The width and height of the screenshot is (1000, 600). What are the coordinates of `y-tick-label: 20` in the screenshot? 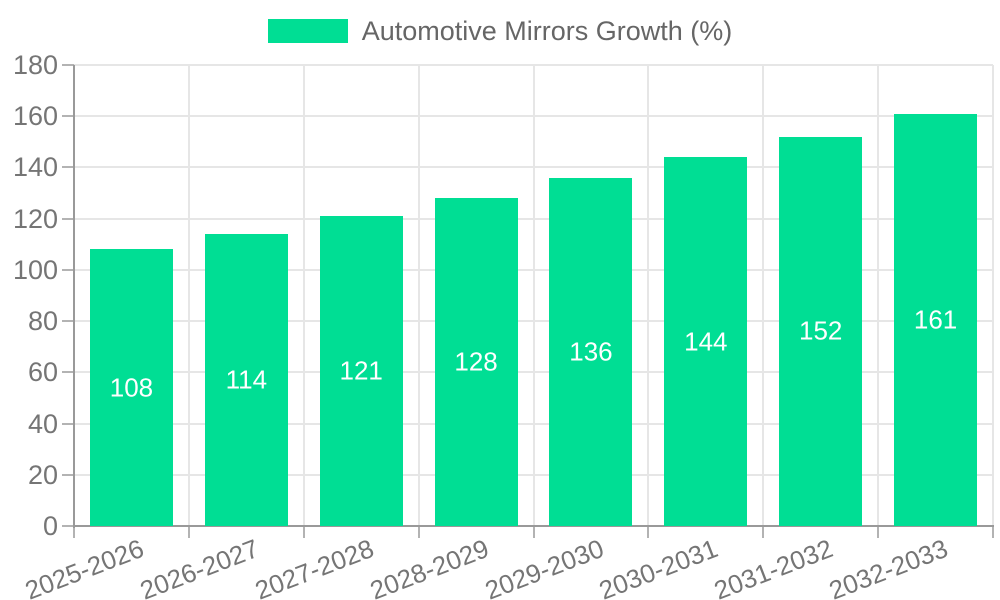 It's located at (42, 474).